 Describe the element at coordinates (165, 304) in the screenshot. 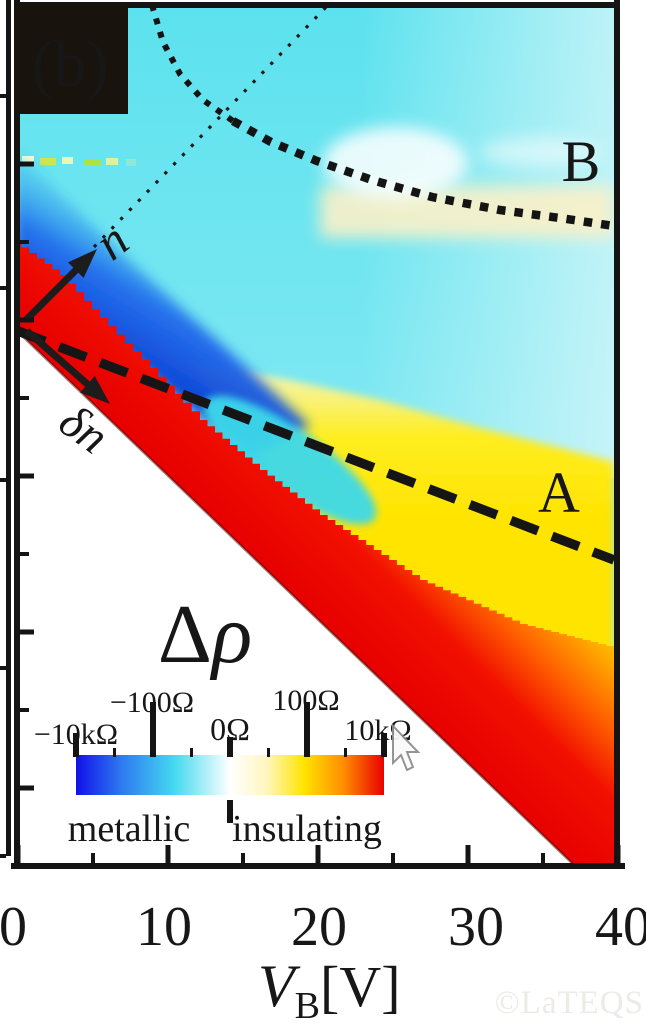

I see `metallic-blue-band` at that location.